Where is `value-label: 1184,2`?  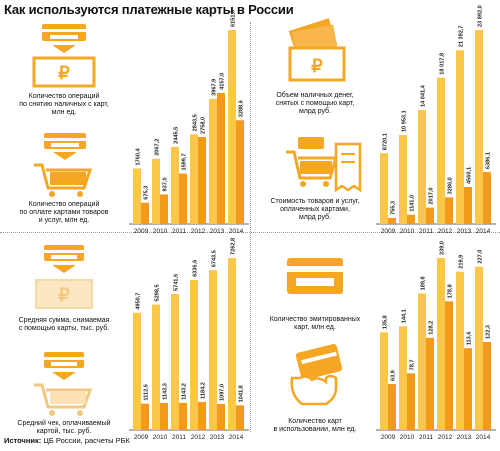
value-label: 1184,2 is located at coordinates (204, 390).